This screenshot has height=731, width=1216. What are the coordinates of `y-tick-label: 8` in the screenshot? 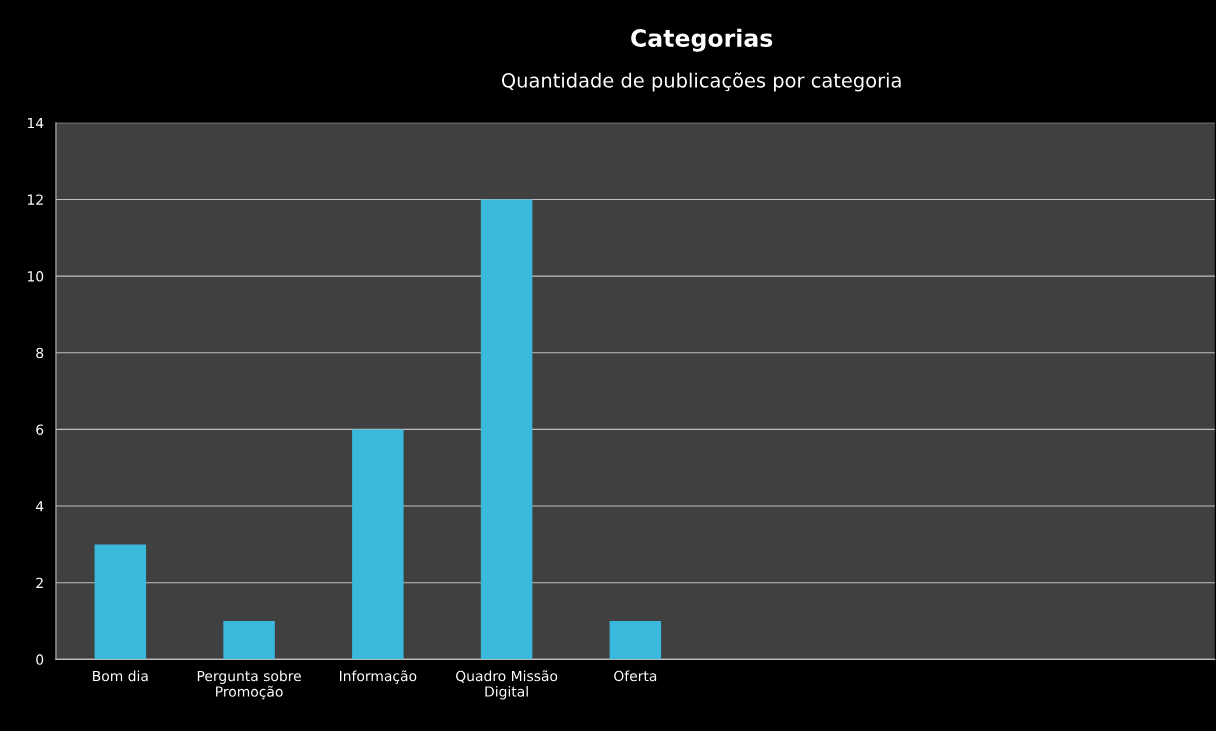 It's located at (40, 353).